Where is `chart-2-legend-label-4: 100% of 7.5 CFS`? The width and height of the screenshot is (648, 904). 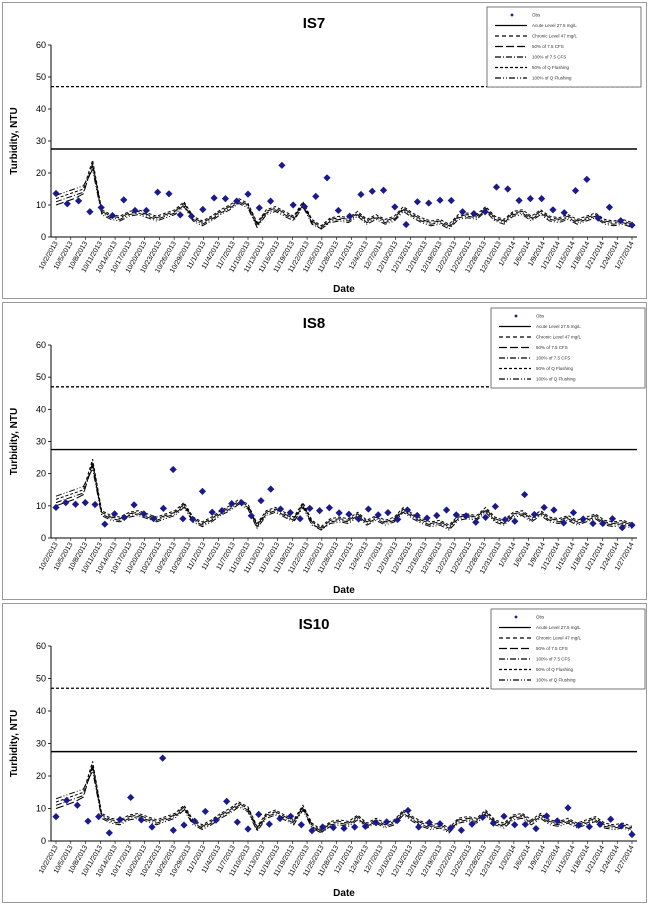
chart-2-legend-label-4: 100% of 7.5 CFS is located at coordinates (553, 659).